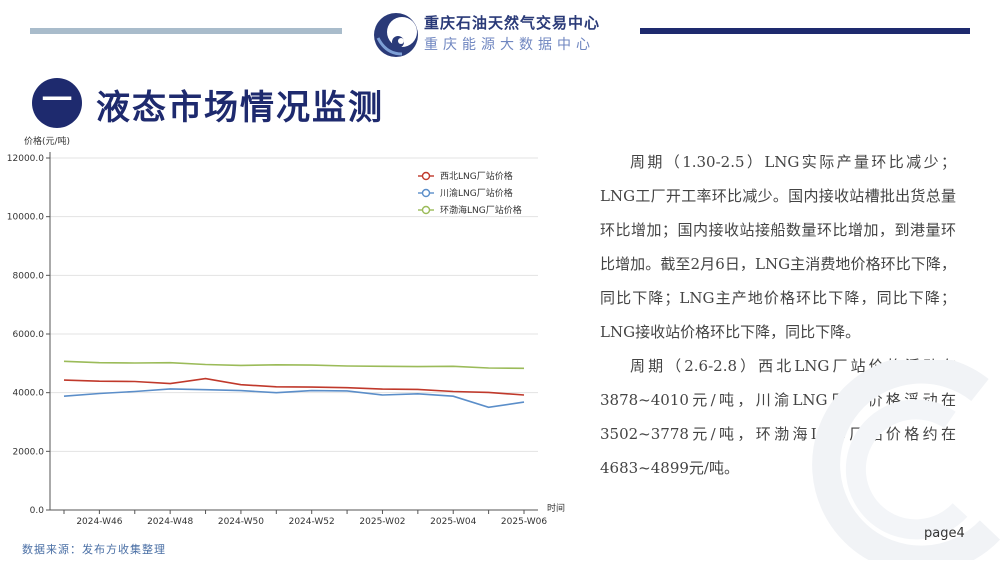 Image resolution: width=1000 pixels, height=562 pixels. Describe the element at coordinates (312, 522) in the screenshot. I see `x-tick-label: 2024-W52` at that location.